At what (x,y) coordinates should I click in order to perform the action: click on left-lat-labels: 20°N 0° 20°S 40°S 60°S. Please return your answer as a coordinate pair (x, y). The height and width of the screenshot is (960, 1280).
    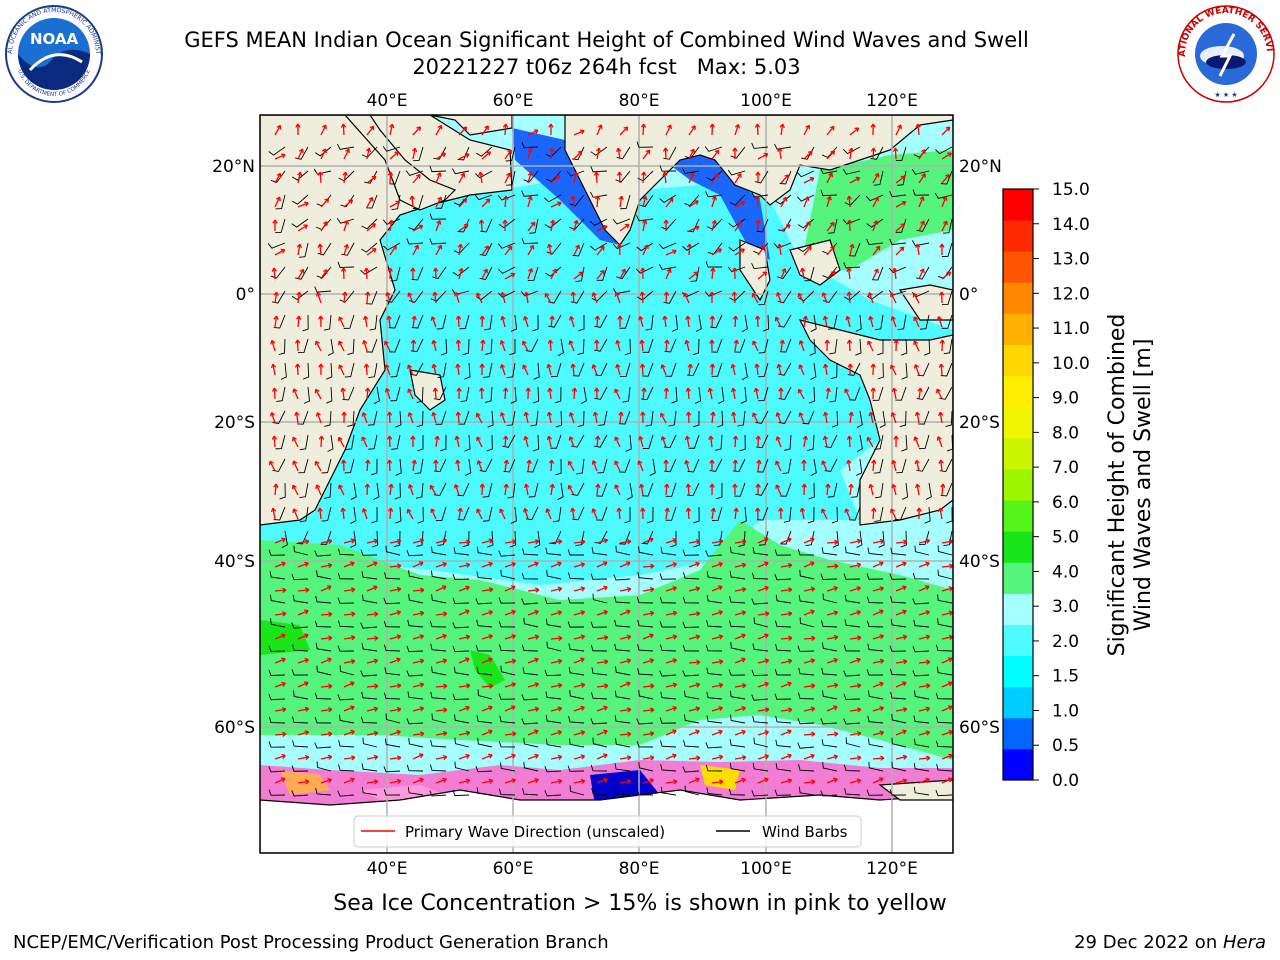
    Looking at the image, I should click on (233, 447).